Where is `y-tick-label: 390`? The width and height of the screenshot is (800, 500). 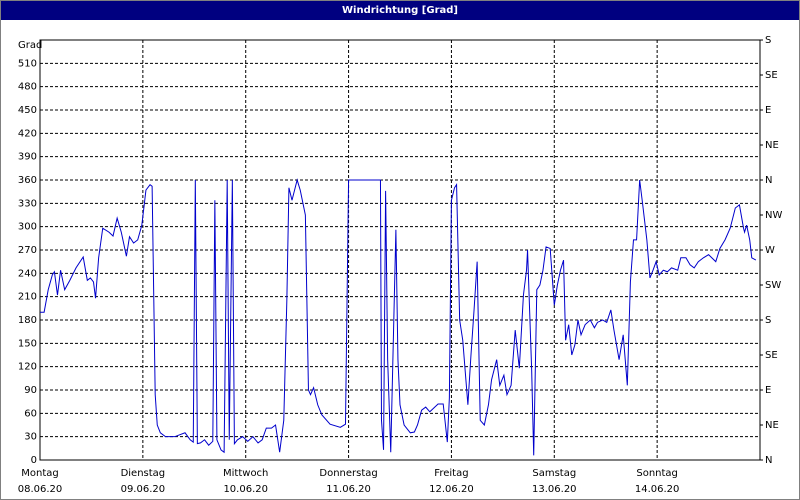
y-tick-label: 390 is located at coordinates (27, 157).